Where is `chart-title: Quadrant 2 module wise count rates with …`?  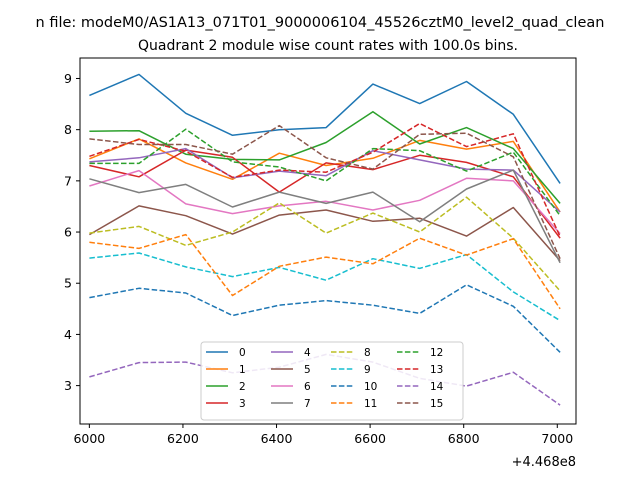 chart-title: Quadrant 2 module wise count rates with … is located at coordinates (328, 46).